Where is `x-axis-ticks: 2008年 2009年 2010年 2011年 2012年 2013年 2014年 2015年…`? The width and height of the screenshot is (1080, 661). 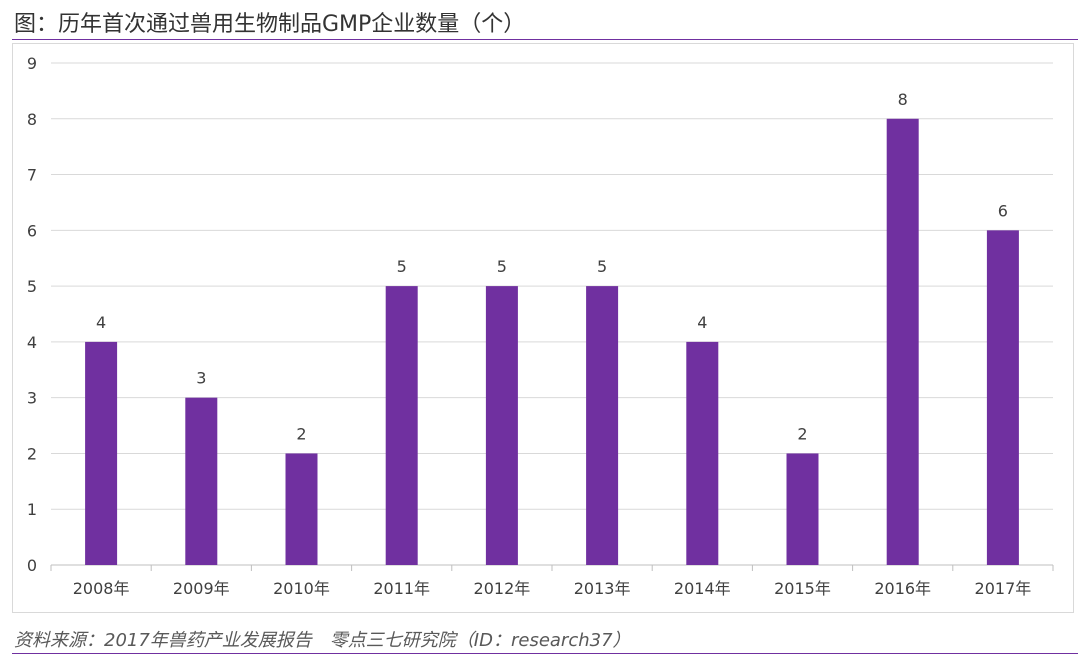 x-axis-ticks: 2008年 2009年 2010年 2011年 2012年 2013年 2014年 2015年… is located at coordinates (552, 588).